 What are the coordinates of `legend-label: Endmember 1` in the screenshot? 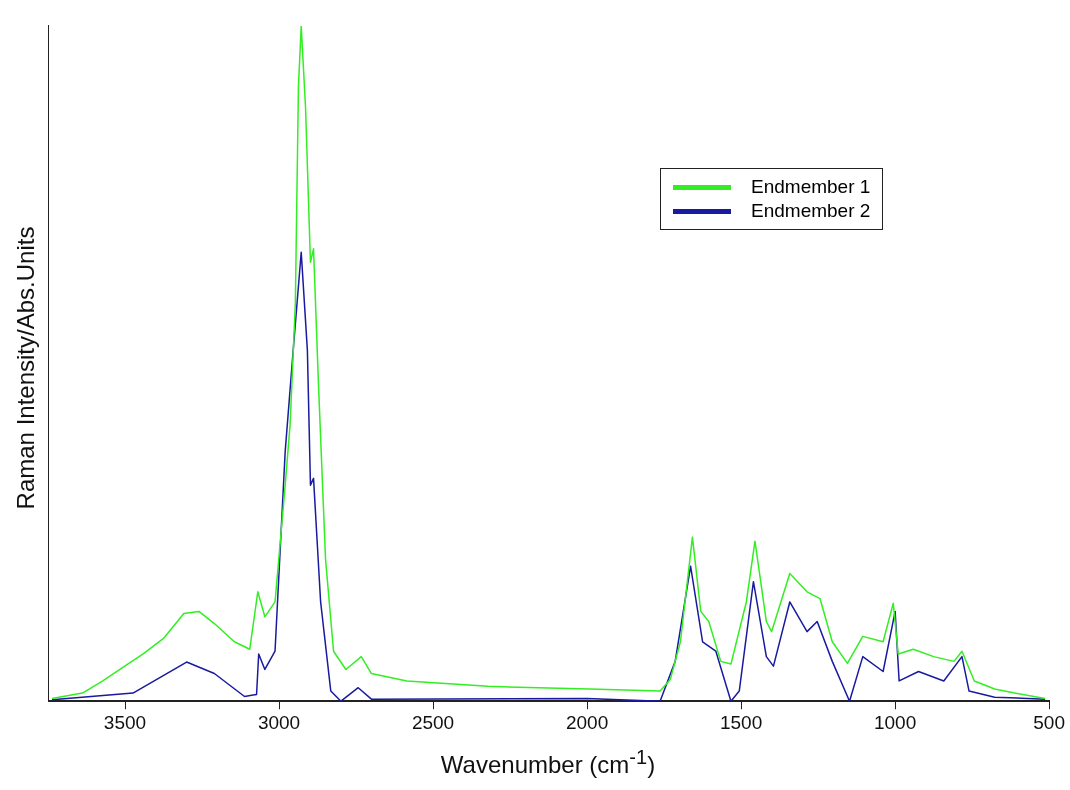 It's located at (811, 187).